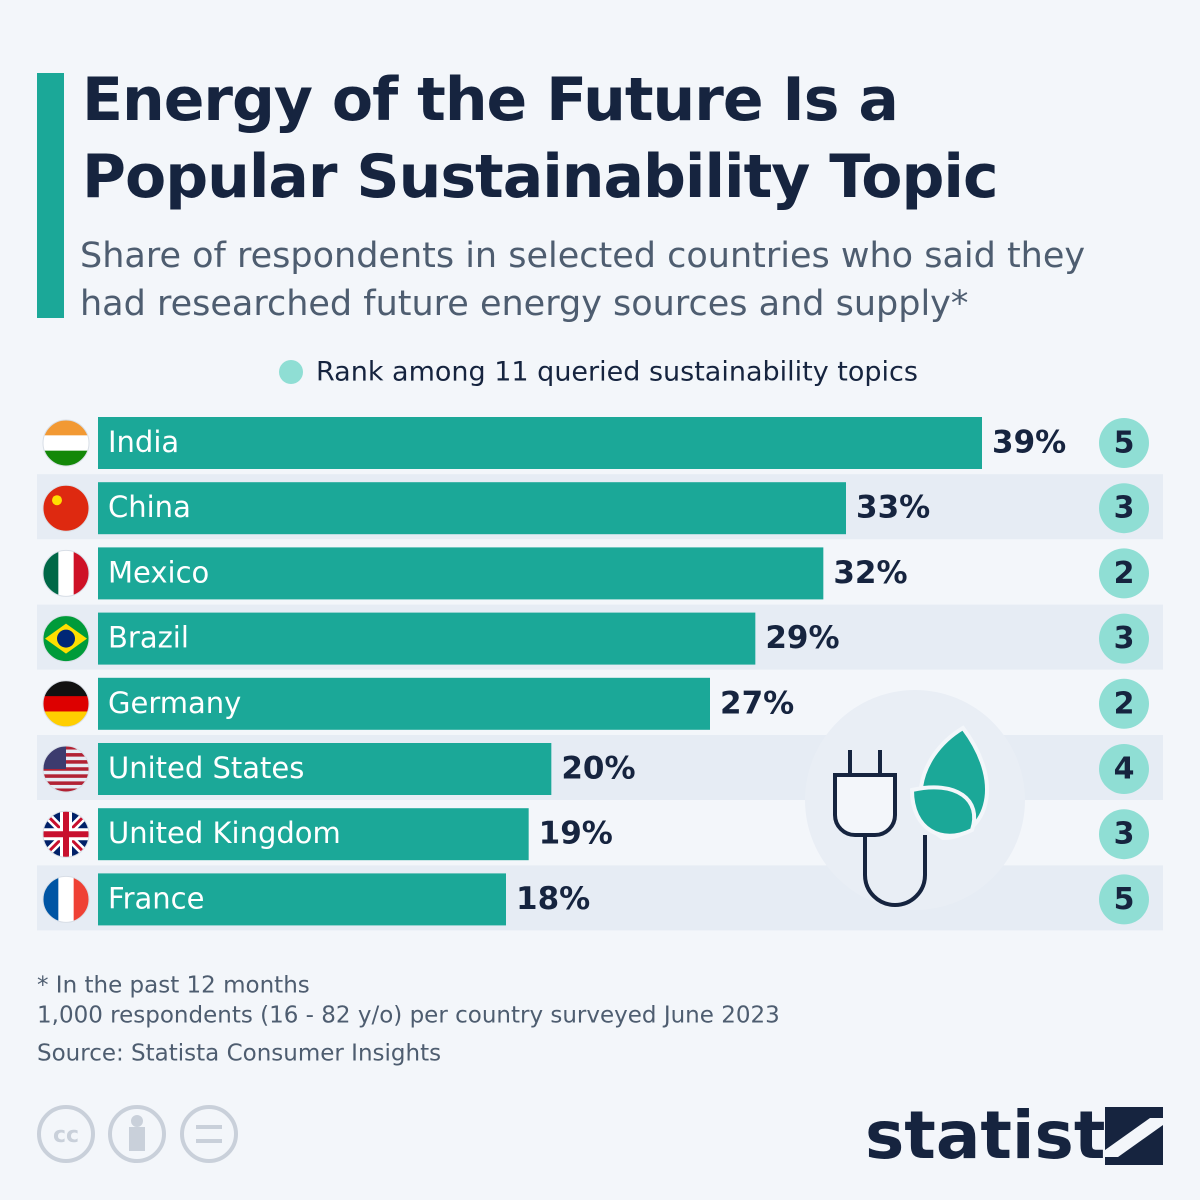 This screenshot has width=1200, height=1200. Describe the element at coordinates (149, 507) in the screenshot. I see `category-label: China` at that location.